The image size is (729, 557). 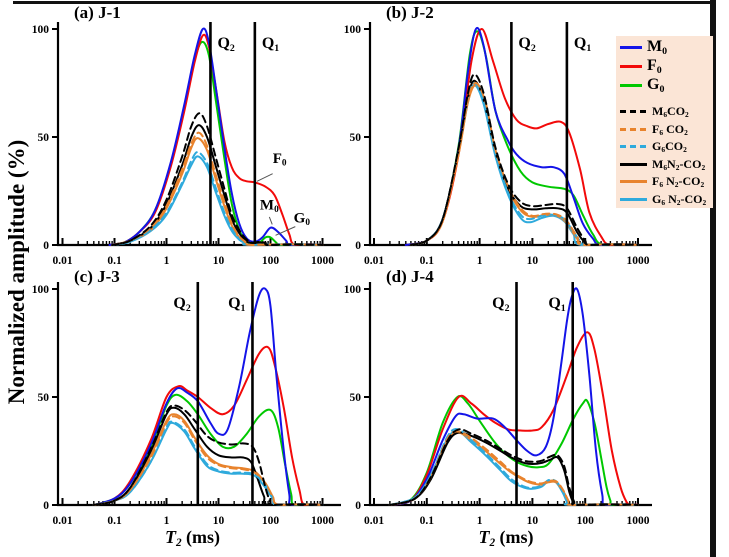 I want to click on legend-label-G0: G0, so click(x=656, y=85).